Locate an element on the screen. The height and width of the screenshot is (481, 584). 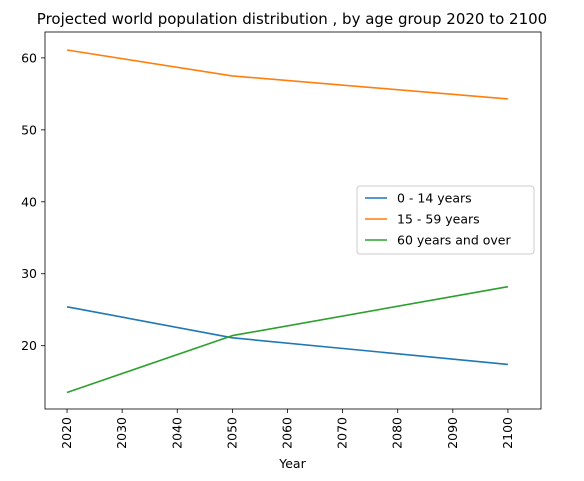
y-tick-label: 60 is located at coordinates (29, 57).